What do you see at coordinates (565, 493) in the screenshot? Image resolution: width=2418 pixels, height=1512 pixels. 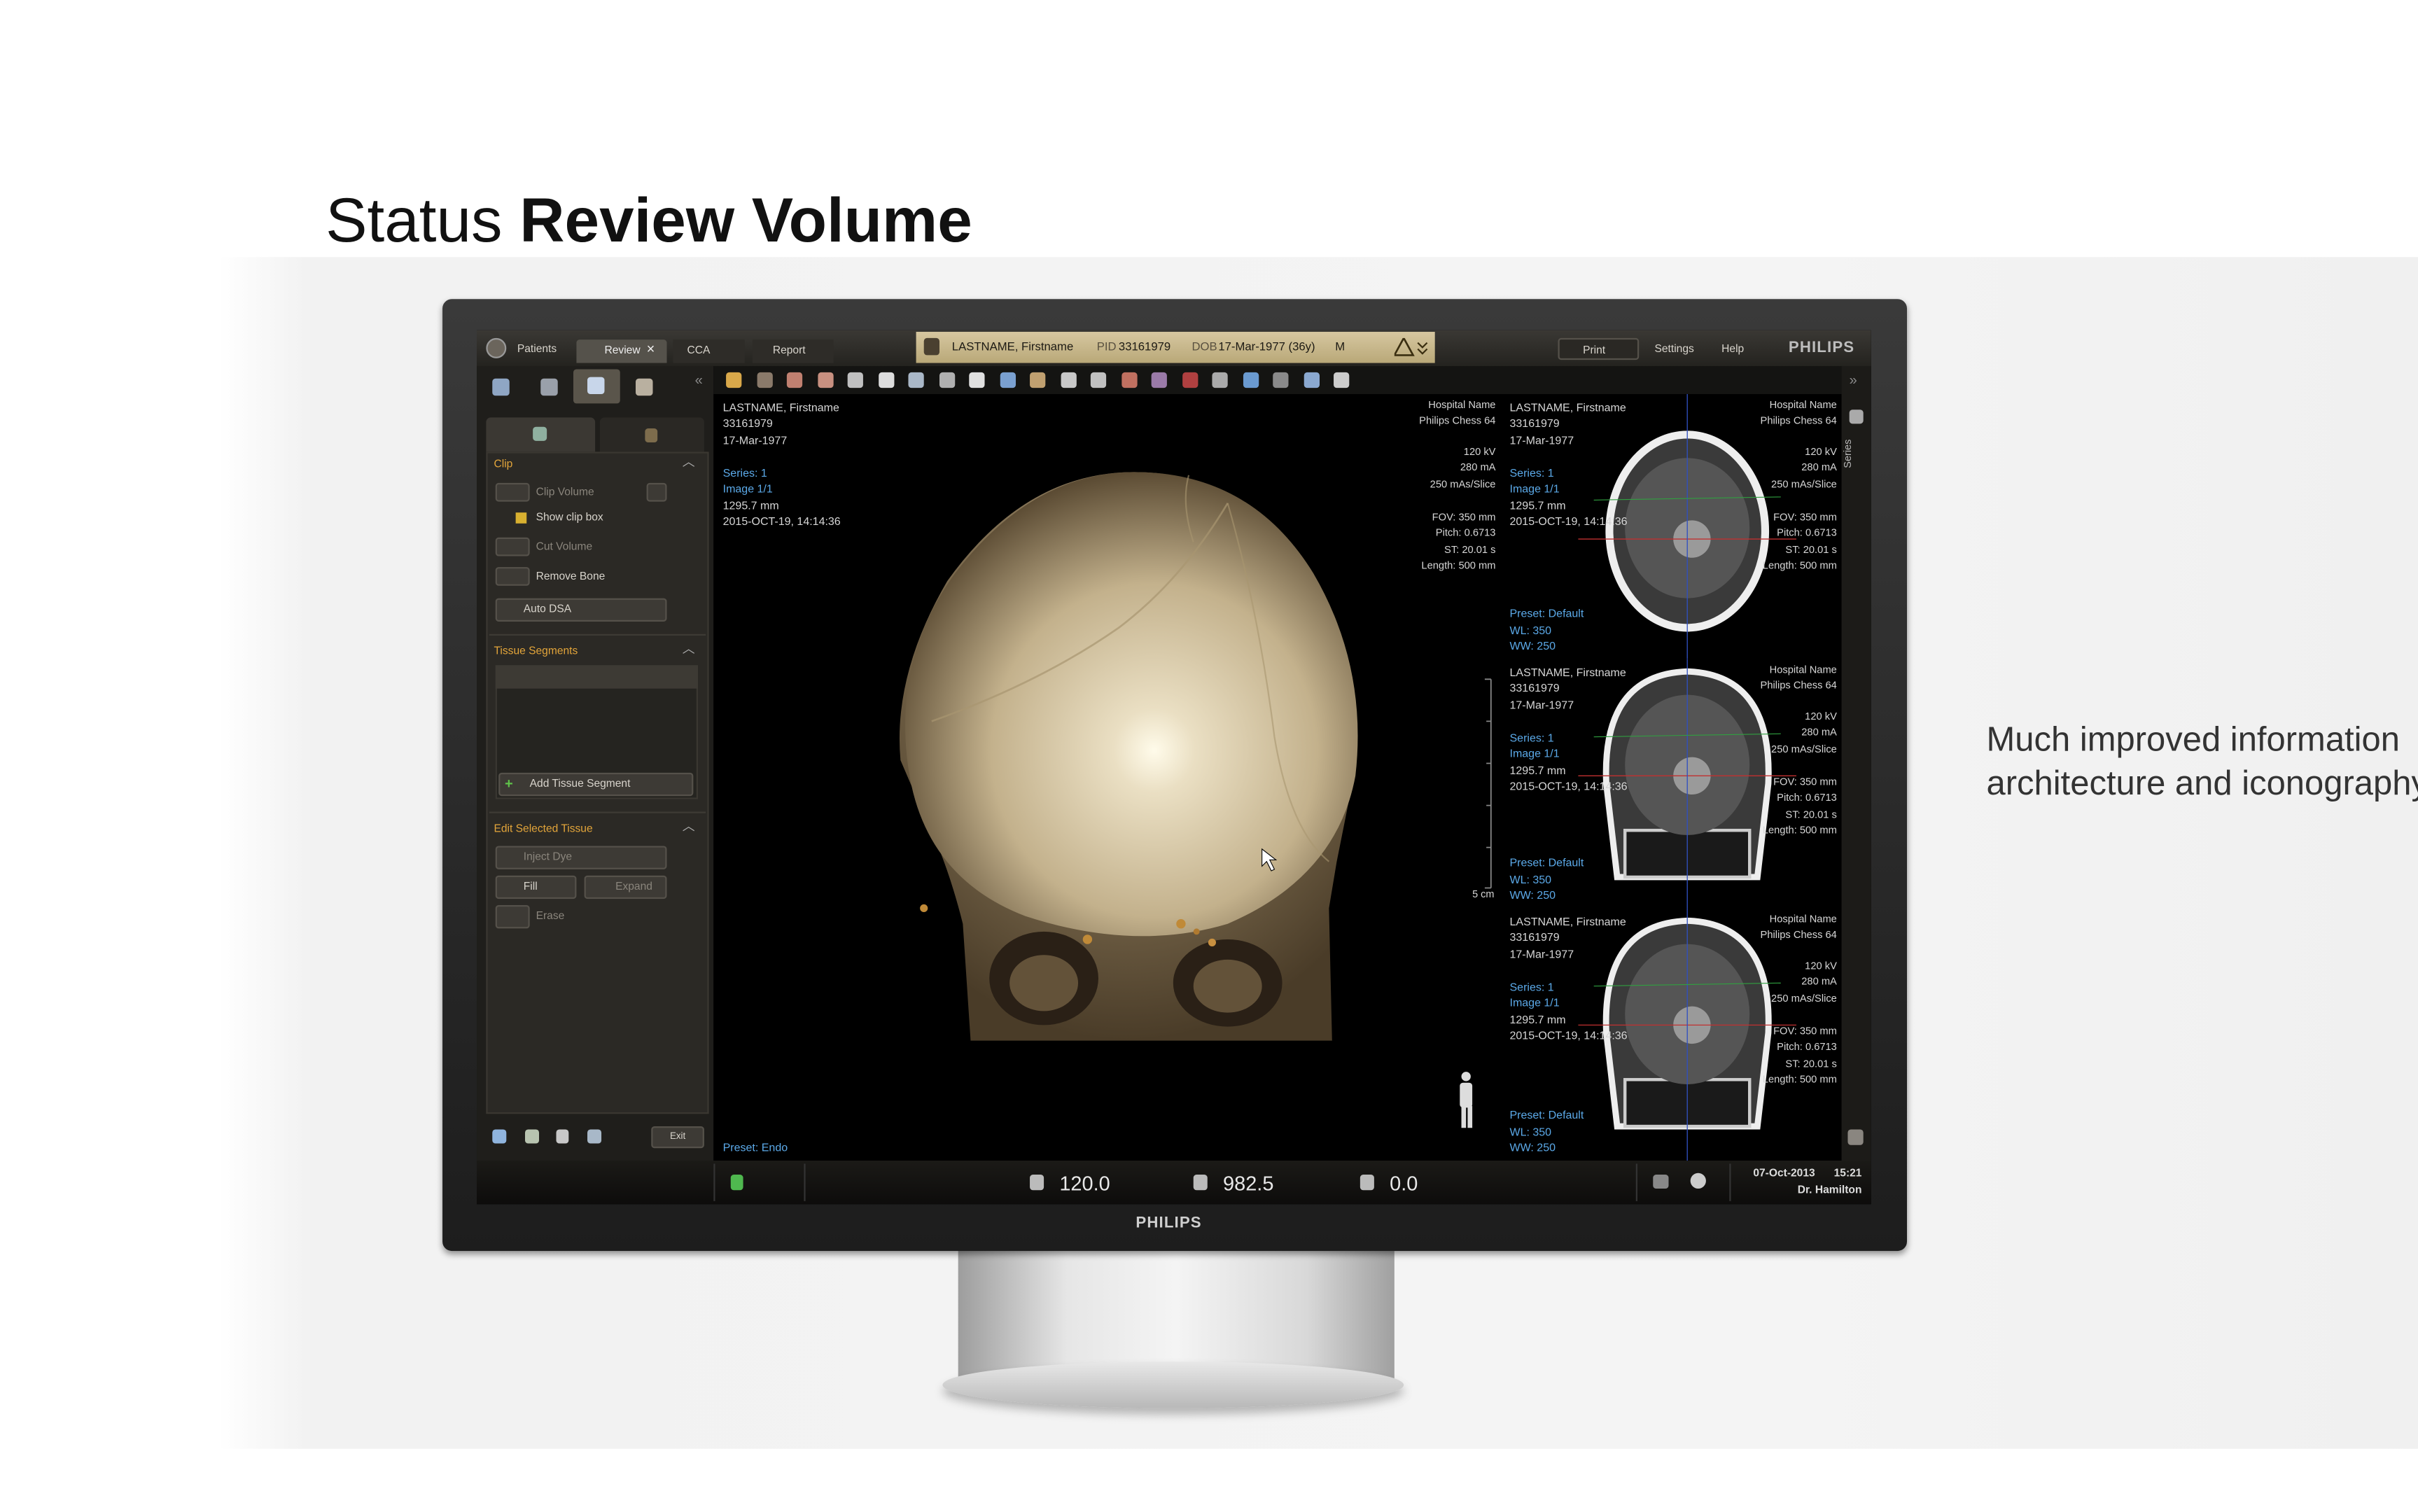 I see `clip-item: Clip Volume` at bounding box center [565, 493].